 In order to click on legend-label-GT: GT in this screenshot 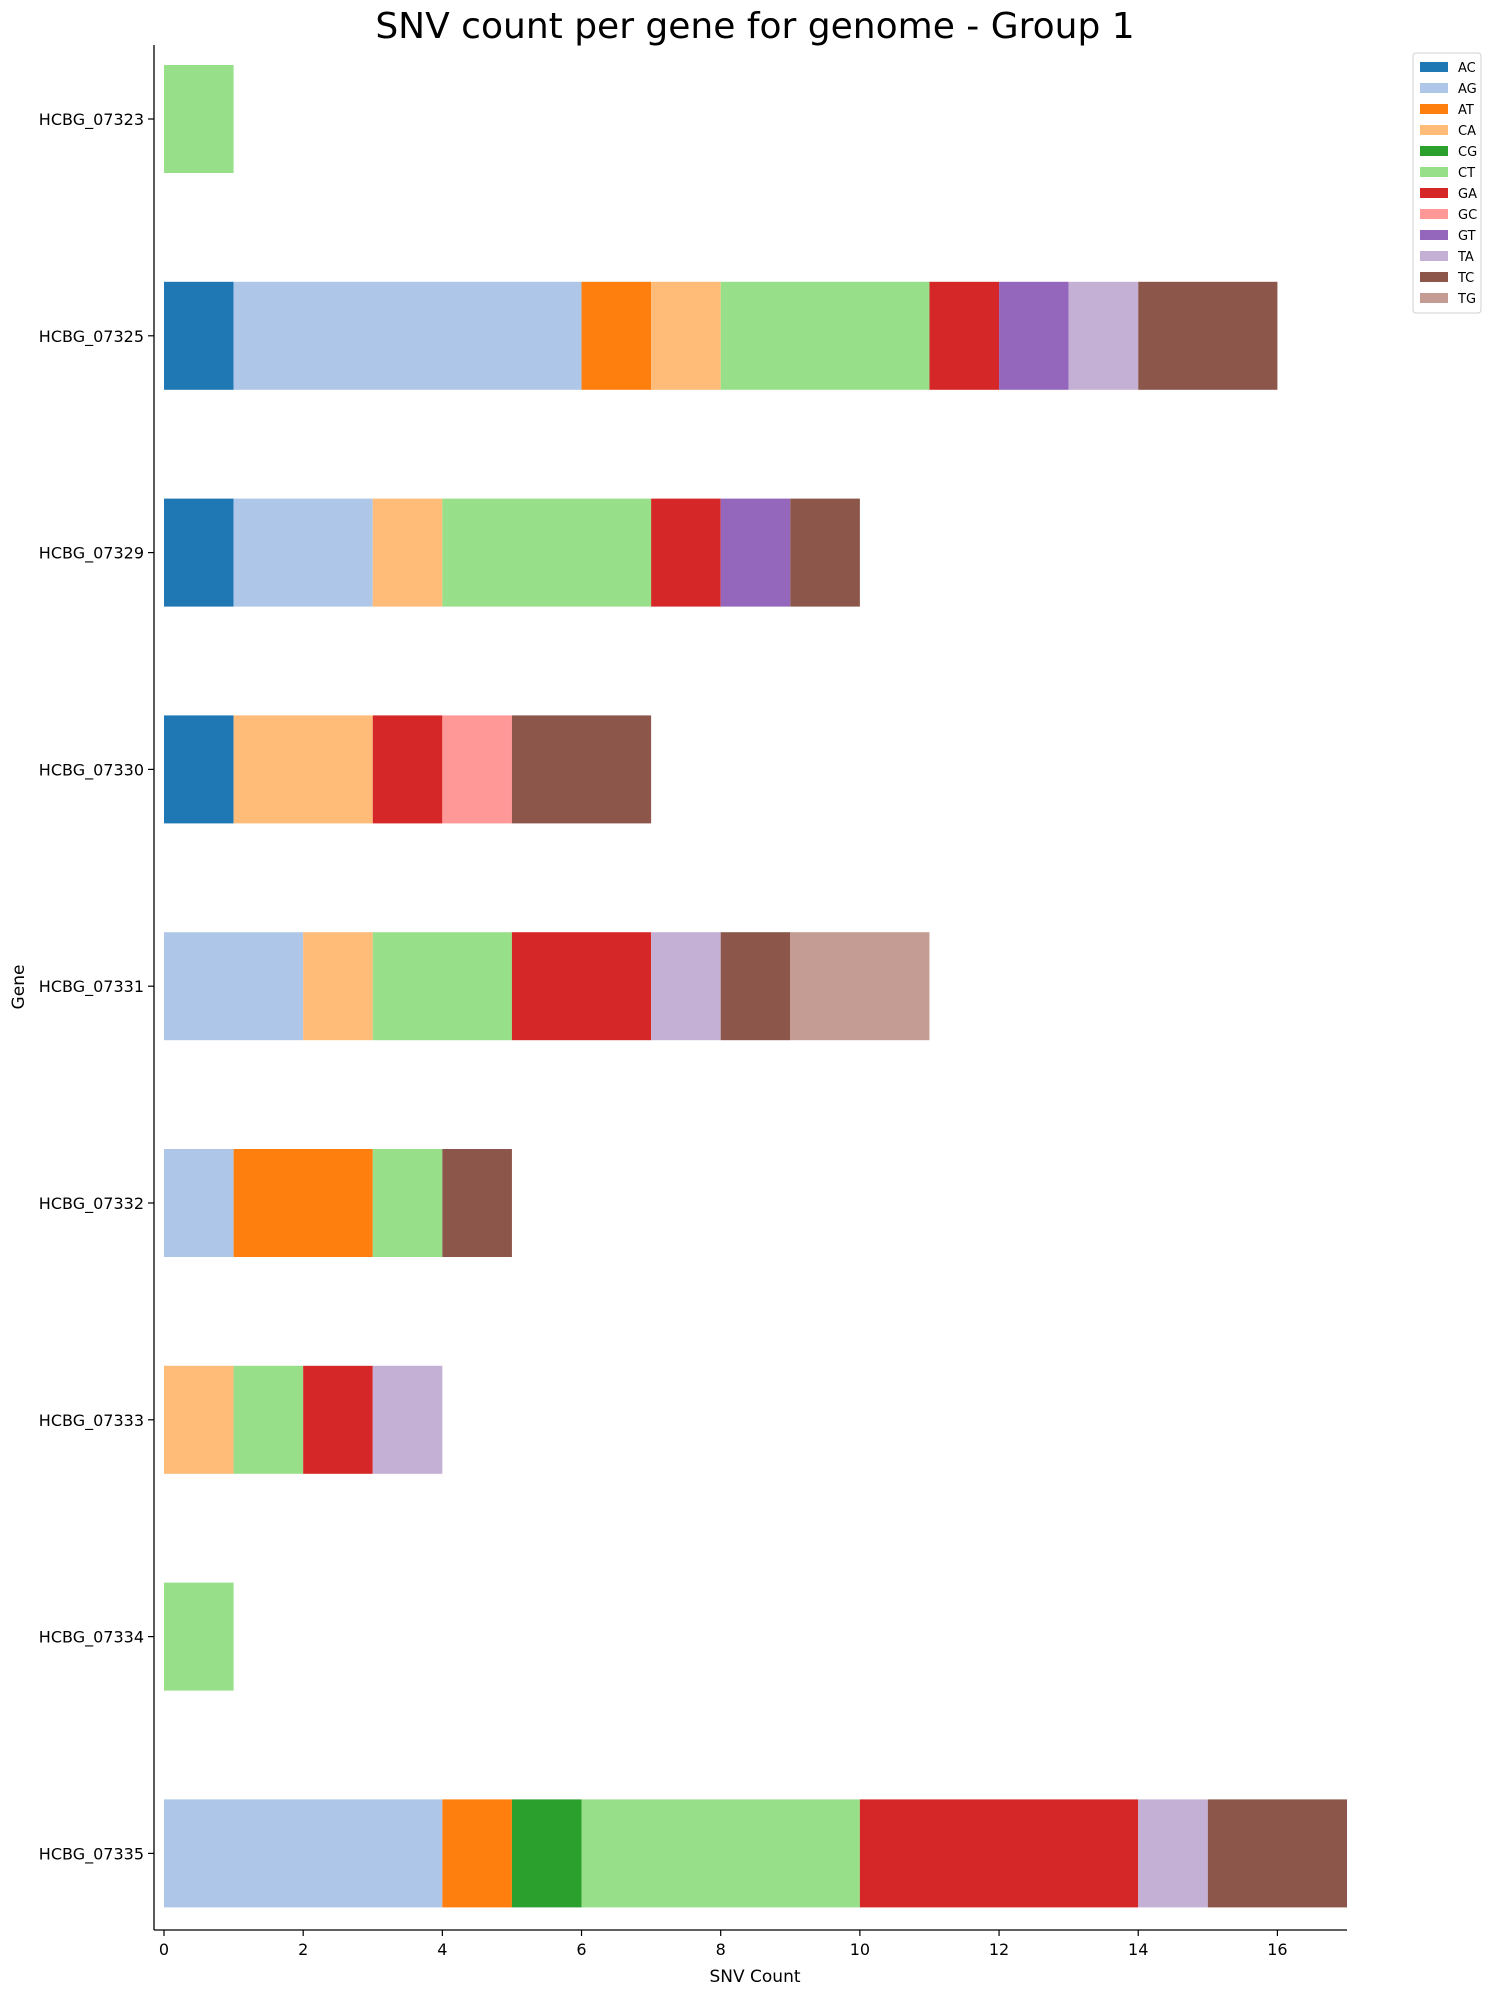, I will do `click(1467, 236)`.